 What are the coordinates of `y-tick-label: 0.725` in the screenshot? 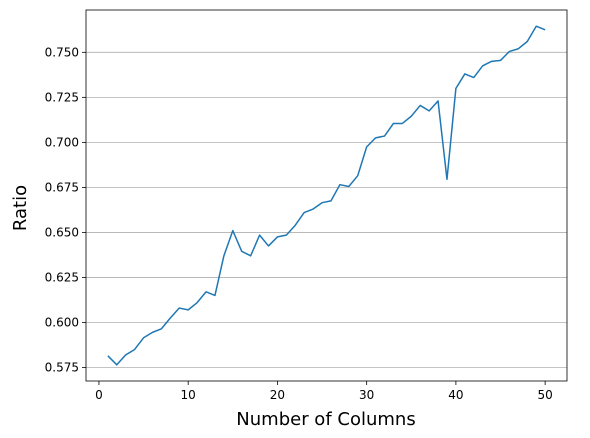 It's located at (62, 97).